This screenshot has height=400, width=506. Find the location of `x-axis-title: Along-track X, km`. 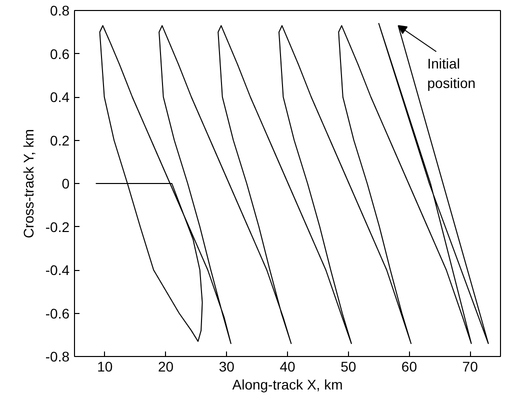

x-axis-title: Along-track X, km is located at coordinates (287, 384).